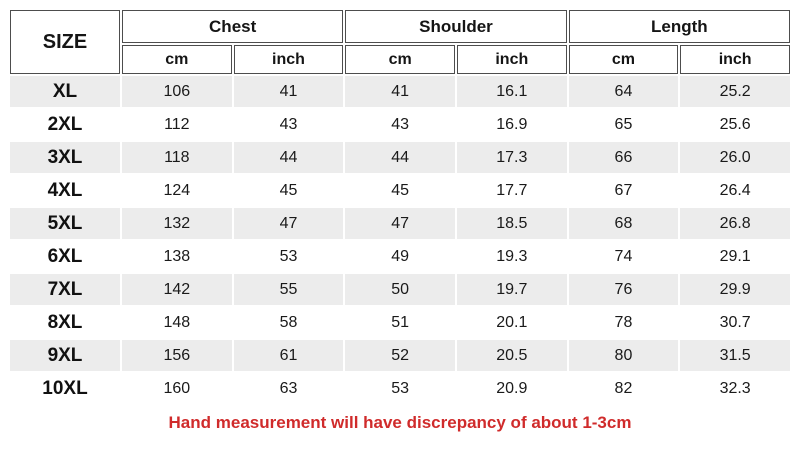  I want to click on unit-header-shoulder-inch: inch, so click(511, 59).